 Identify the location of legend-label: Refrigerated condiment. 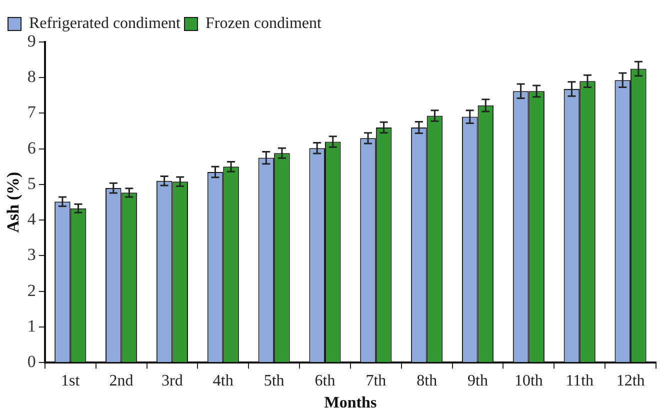
(105, 23).